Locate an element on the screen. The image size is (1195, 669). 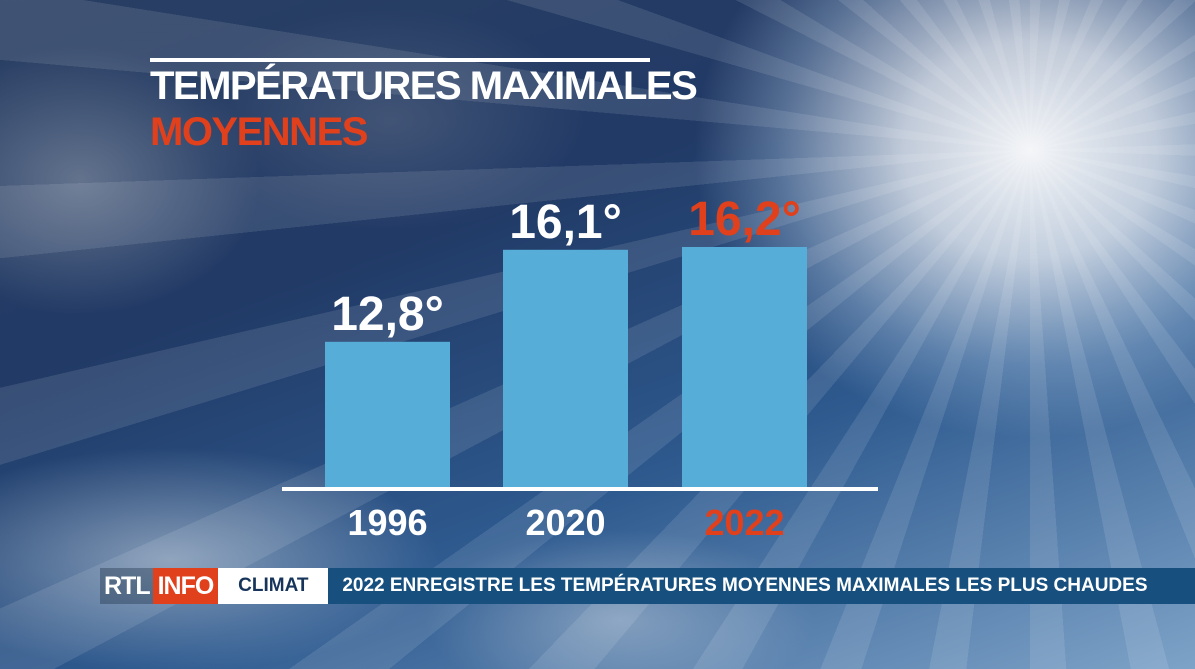
bar-1996 is located at coordinates (387, 414).